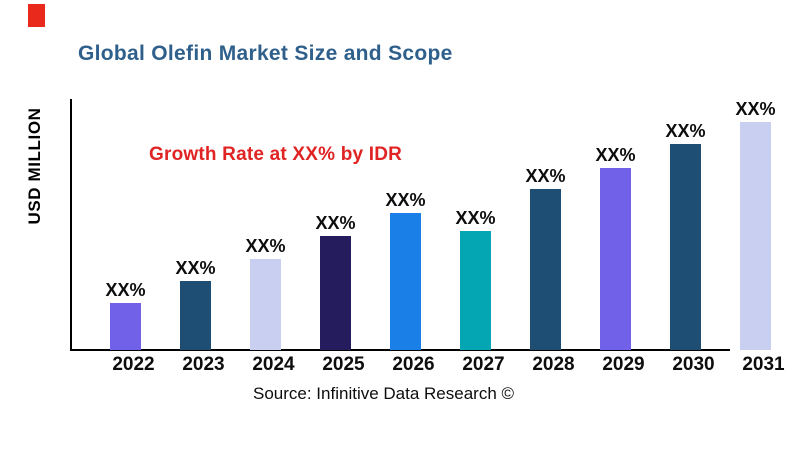 The height and width of the screenshot is (450, 800). What do you see at coordinates (273, 364) in the screenshot?
I see `x-tick-label-2024: 2024` at bounding box center [273, 364].